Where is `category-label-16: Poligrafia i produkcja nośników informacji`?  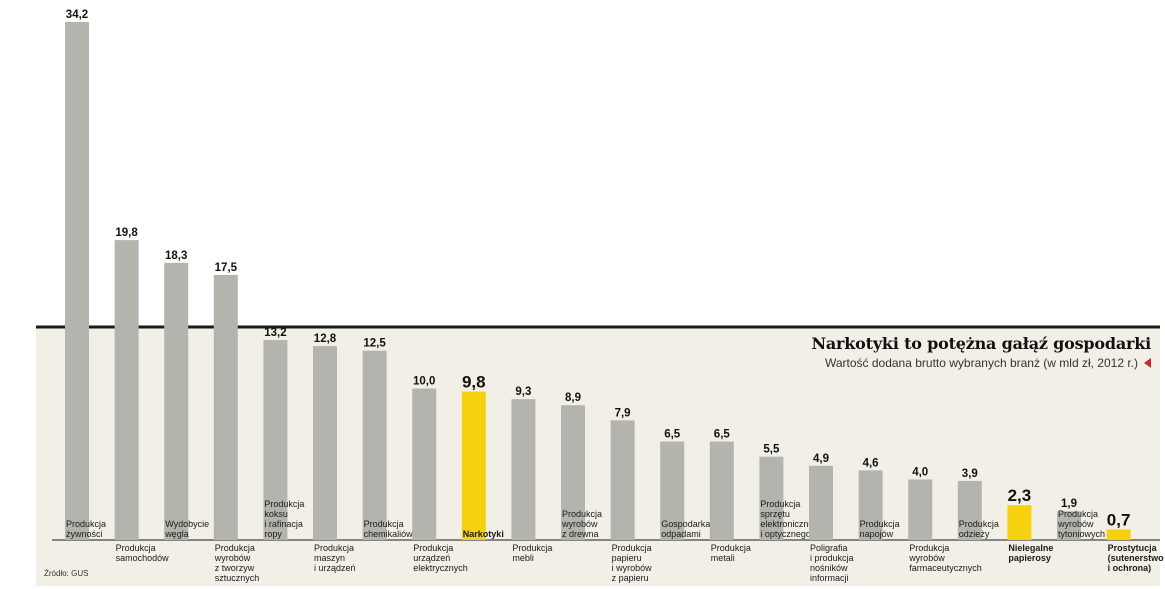 category-label-16: Poligrafia i produkcja nośników informacji is located at coordinates (832, 563).